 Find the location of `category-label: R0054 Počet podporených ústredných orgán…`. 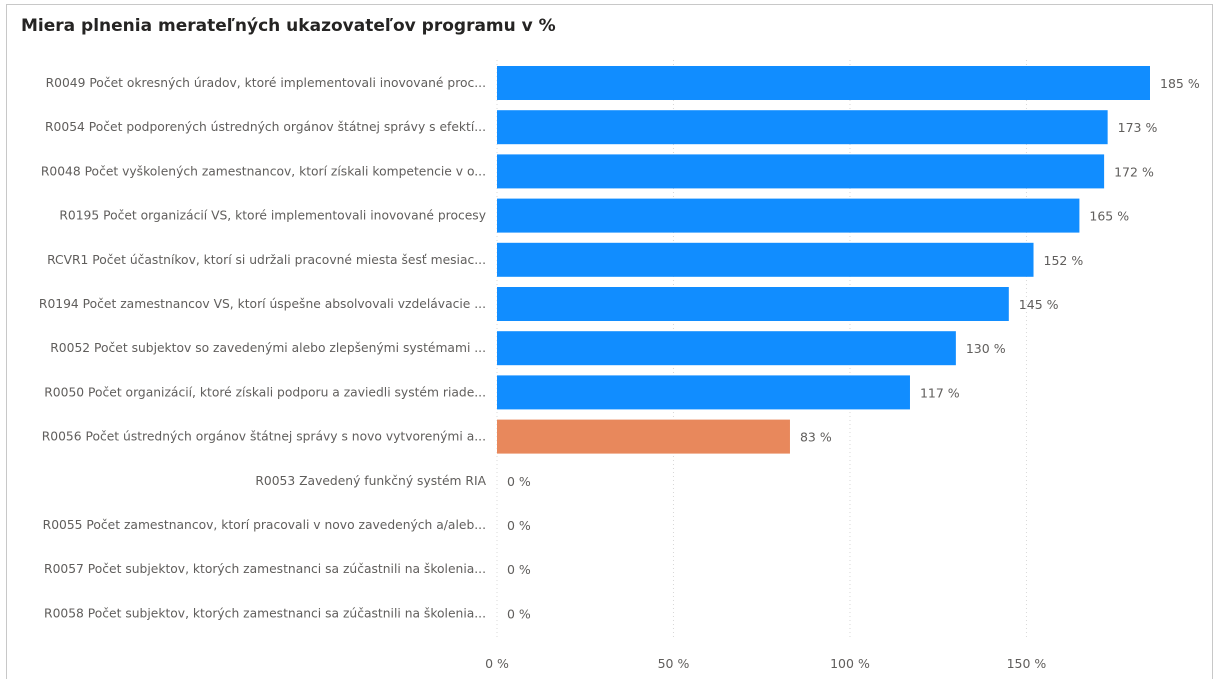

category-label: R0054 Počet podporených ústredných orgán… is located at coordinates (265, 127).